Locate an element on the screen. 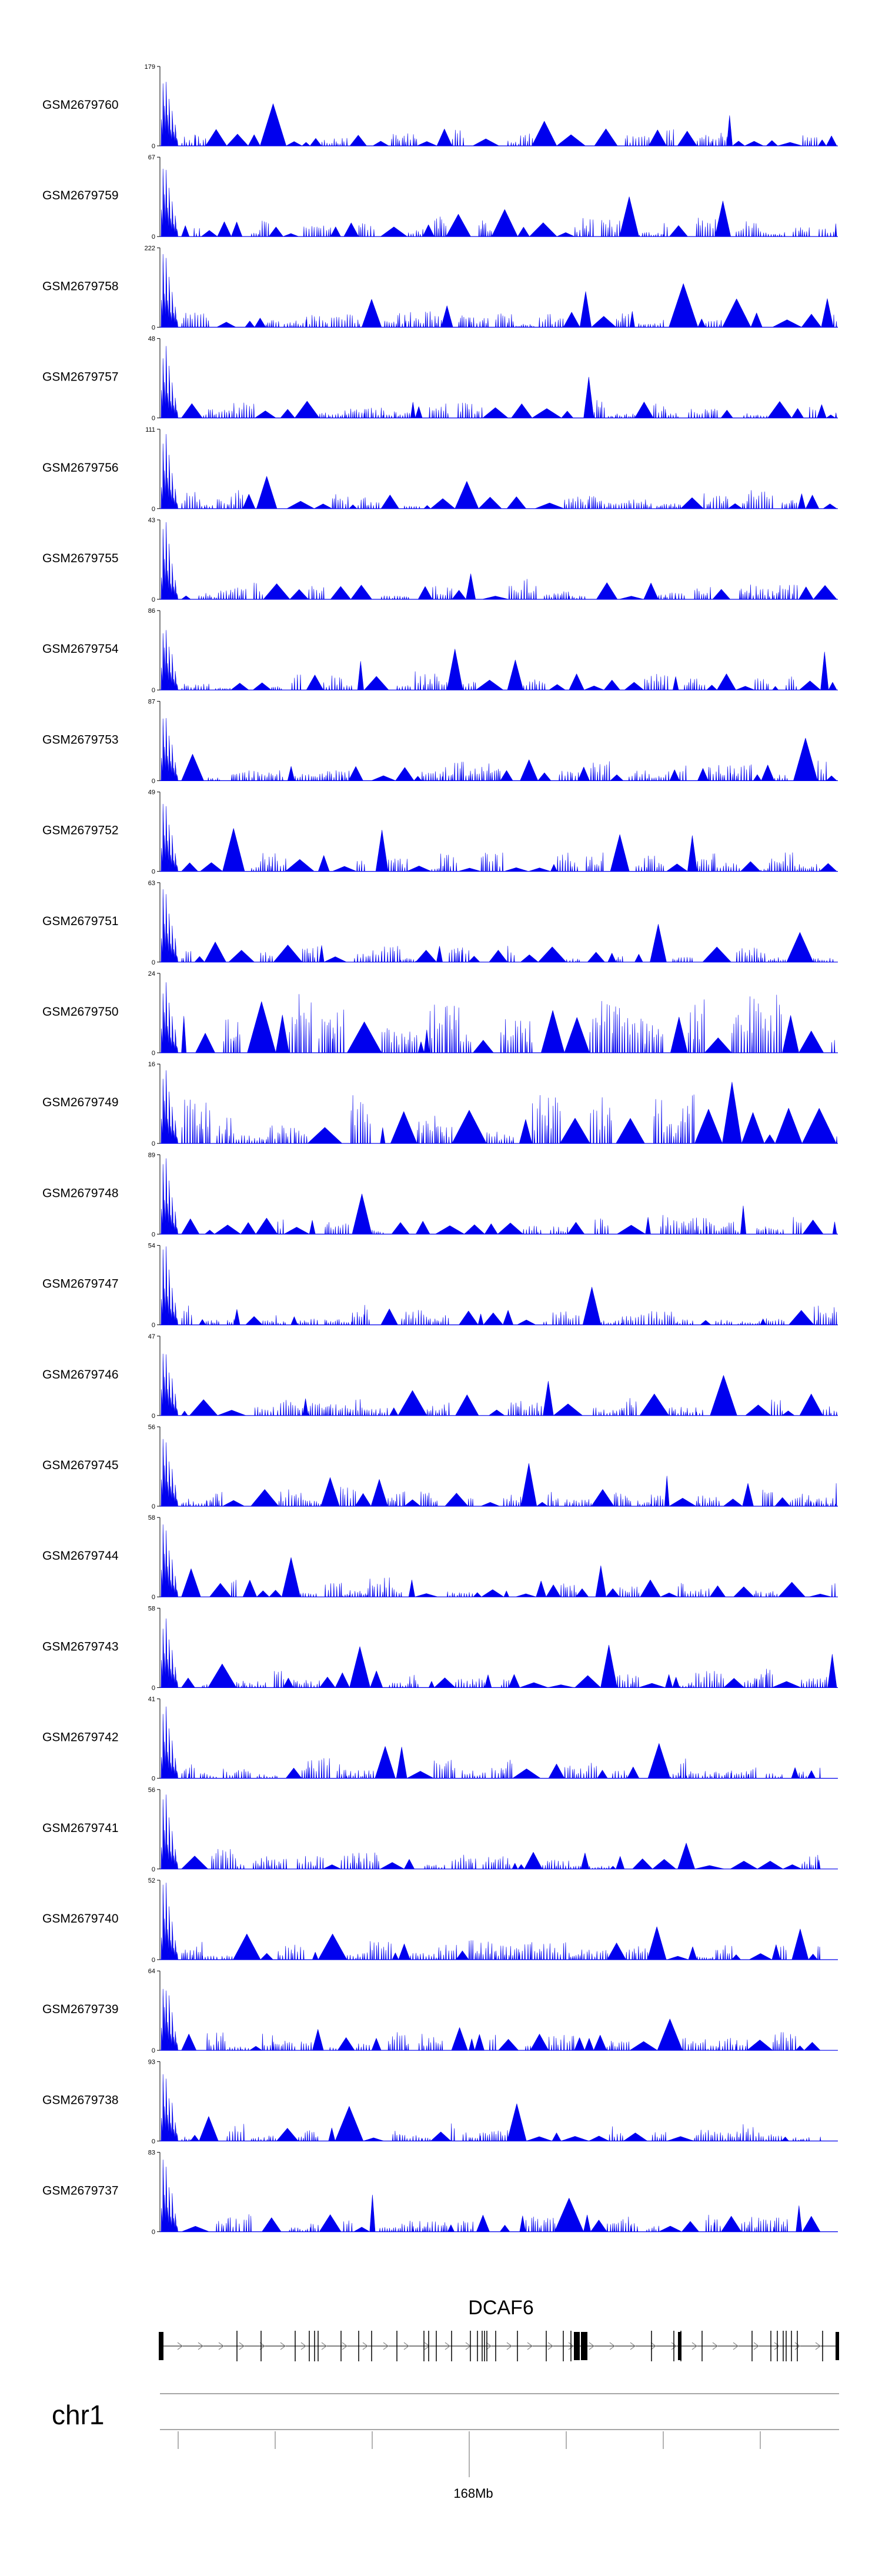 The height and width of the screenshot is (2576, 882). y-tick-max-label: 111 is located at coordinates (150, 429).